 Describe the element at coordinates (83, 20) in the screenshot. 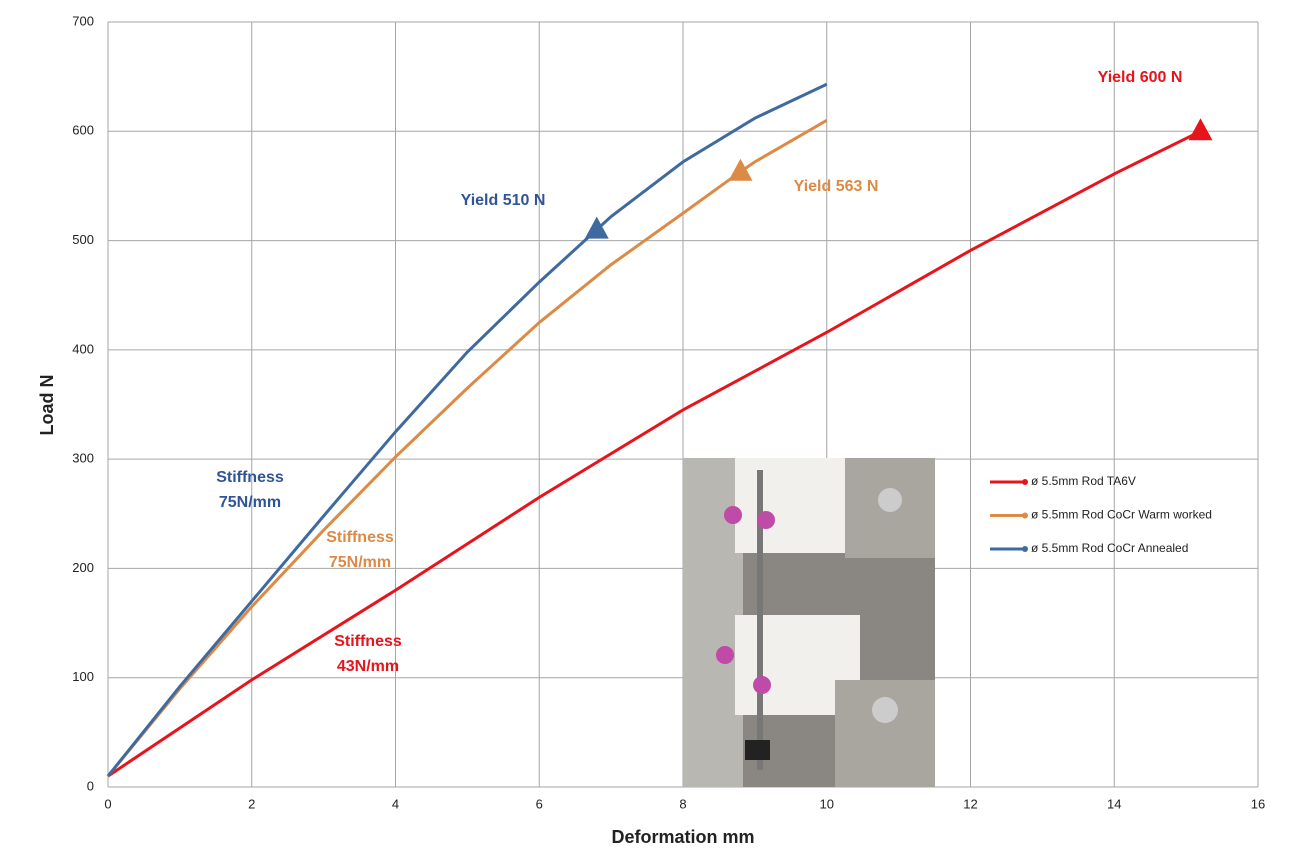

I see `y-tick-label: 700` at that location.